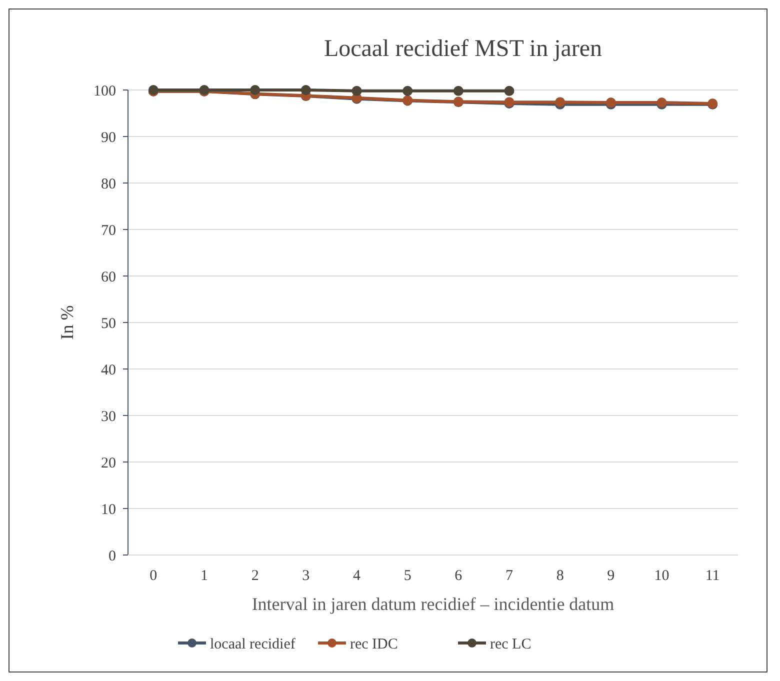  What do you see at coordinates (105, 91) in the screenshot?
I see `y-tick-label: 100` at bounding box center [105, 91].